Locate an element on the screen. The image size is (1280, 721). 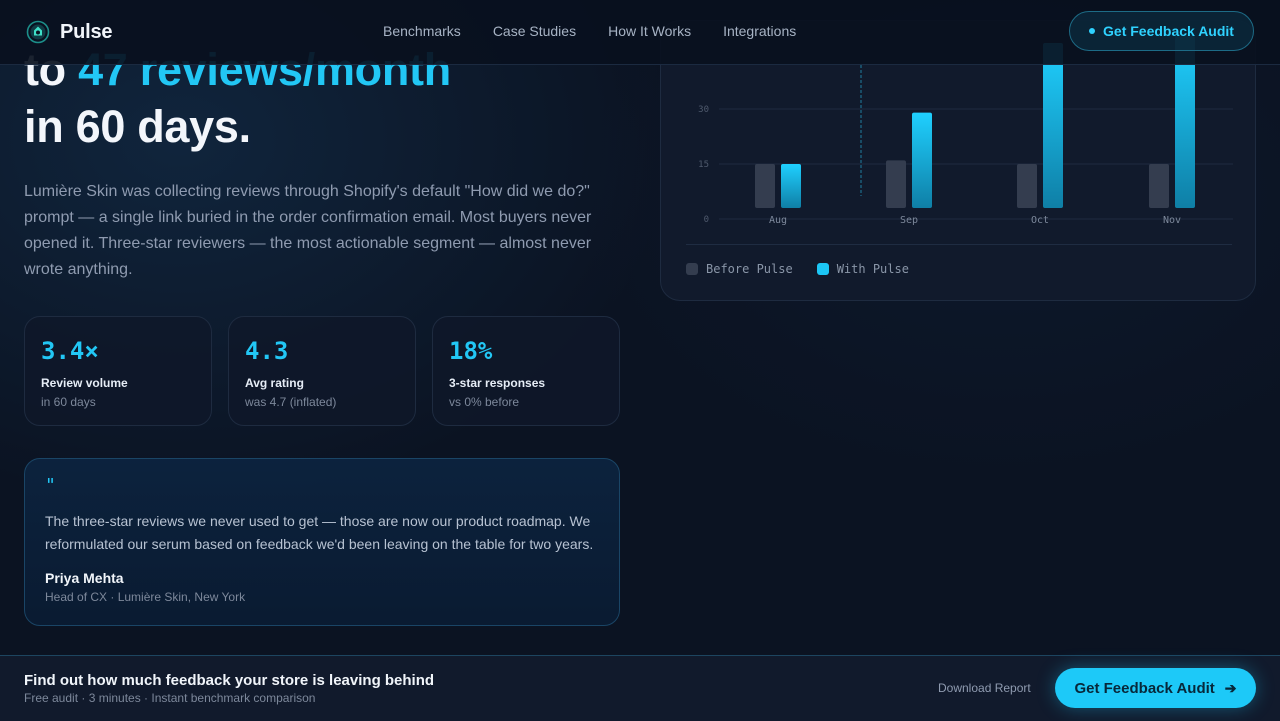
legend-item-before: Before Pulse is located at coordinates (739, 269).